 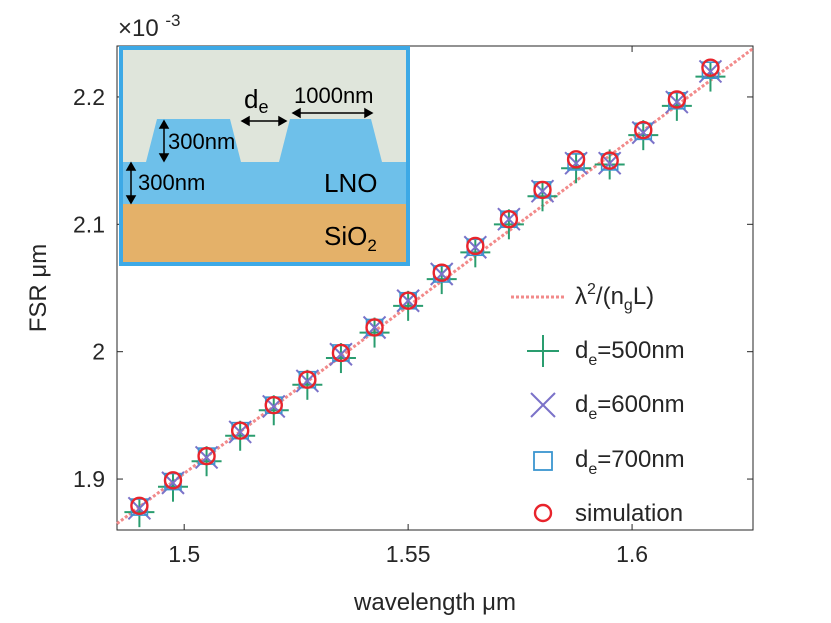 I want to click on width-arrowhead-left, so click(x=296, y=113).